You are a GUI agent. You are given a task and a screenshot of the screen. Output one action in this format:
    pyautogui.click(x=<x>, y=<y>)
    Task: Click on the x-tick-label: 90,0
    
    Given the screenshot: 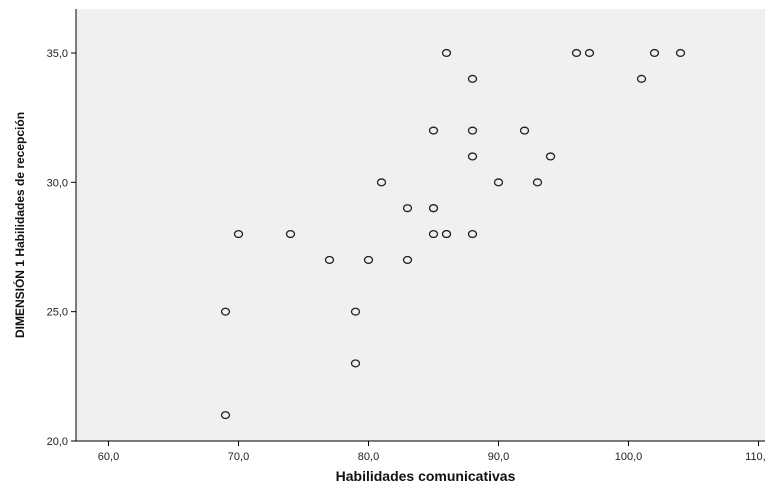 What is the action you would take?
    pyautogui.click(x=498, y=457)
    